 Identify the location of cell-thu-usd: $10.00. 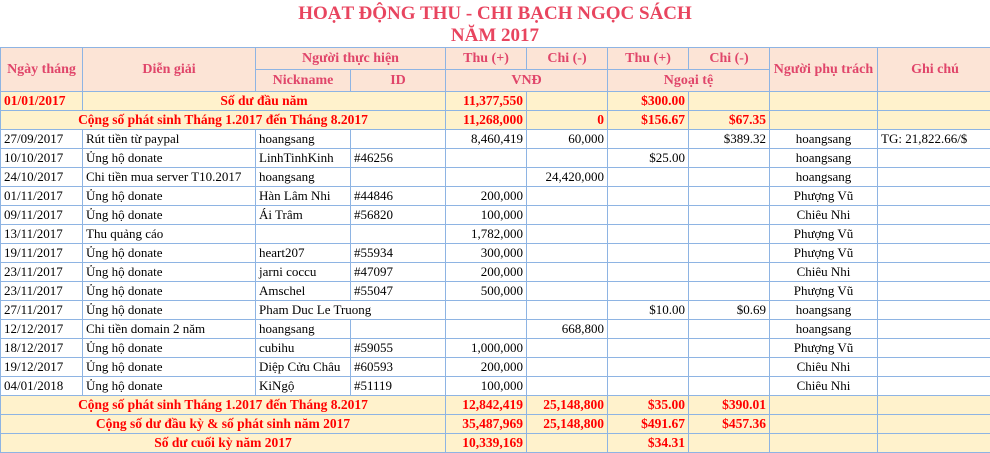
(648, 310).